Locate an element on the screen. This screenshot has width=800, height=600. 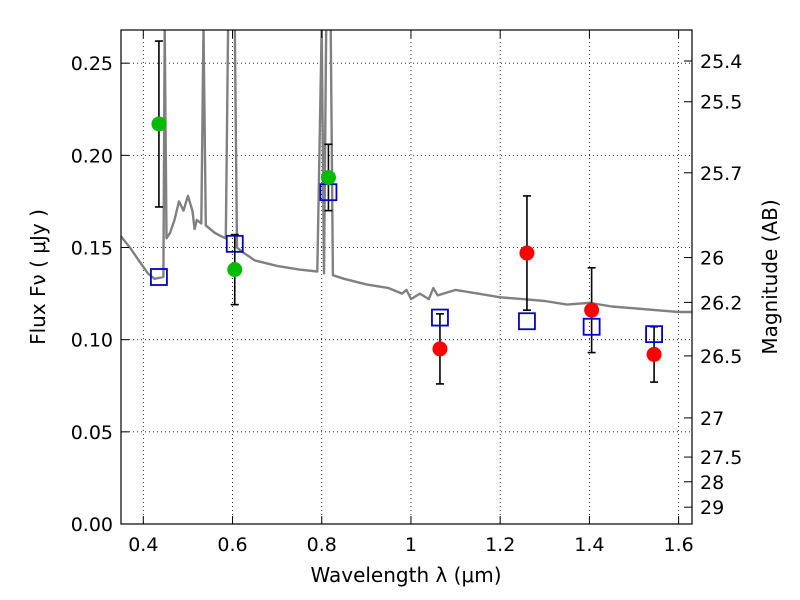
y-tick-label: 0.15 is located at coordinates (92, 249).